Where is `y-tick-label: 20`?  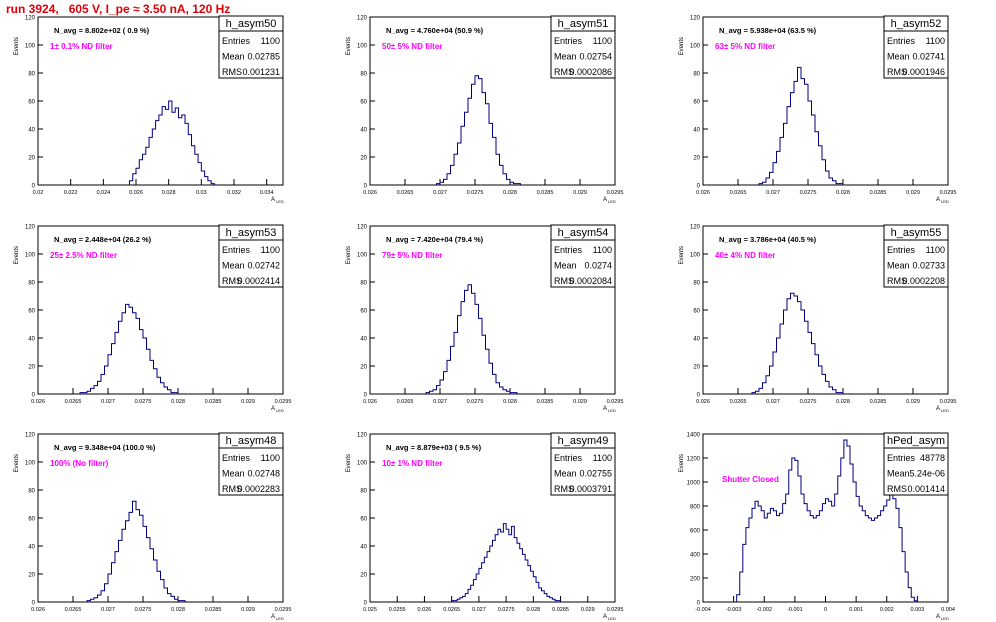
y-tick-label: 20 is located at coordinates (31, 368).